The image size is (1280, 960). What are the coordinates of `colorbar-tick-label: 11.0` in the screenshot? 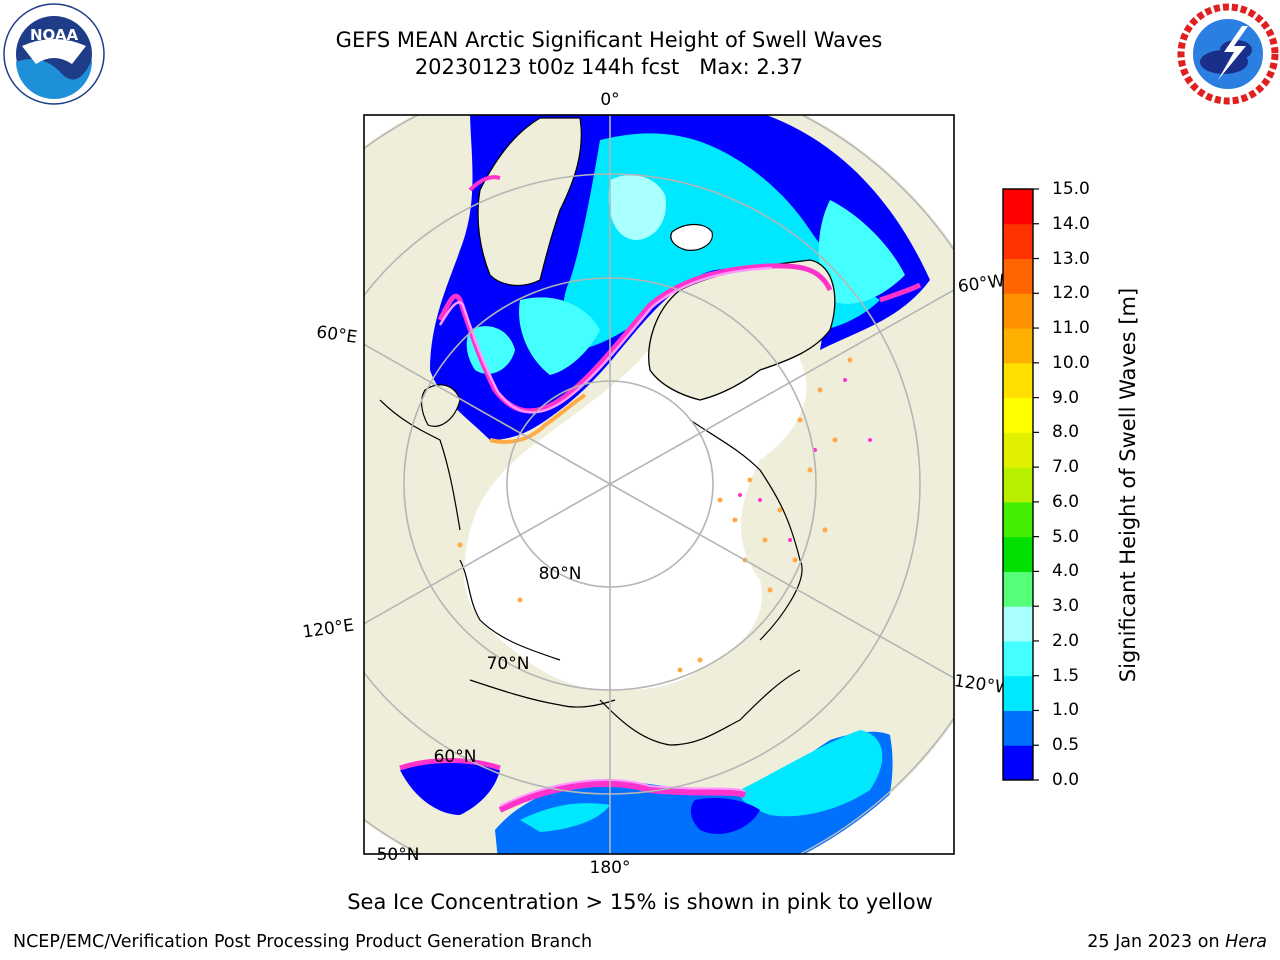 It's located at (1071, 328).